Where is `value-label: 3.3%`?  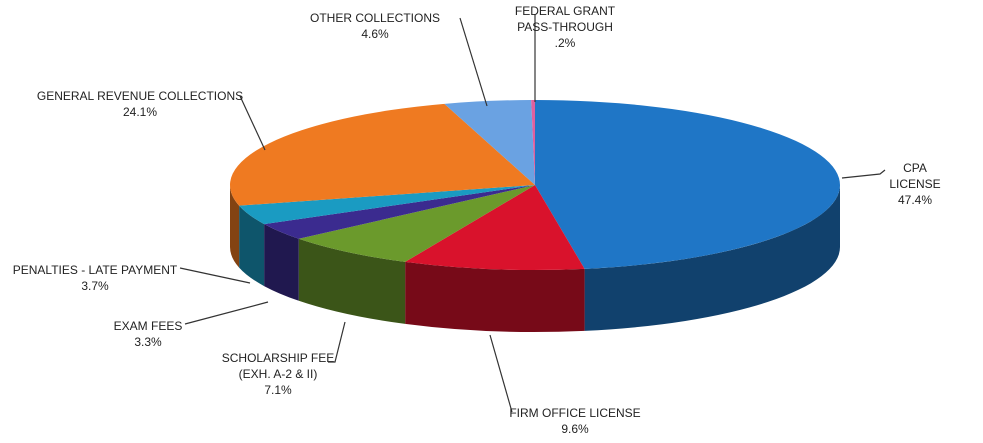 value-label: 3.3% is located at coordinates (148, 342).